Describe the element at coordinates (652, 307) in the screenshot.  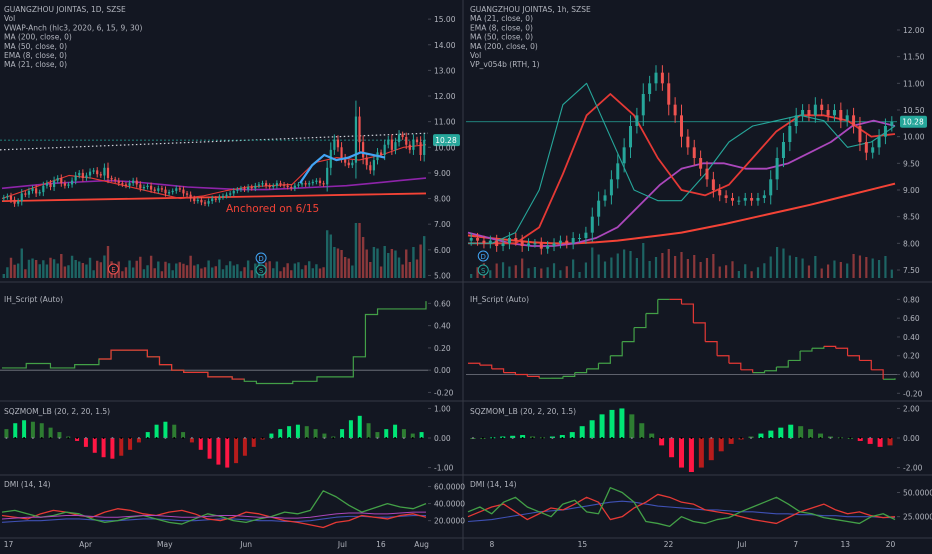
I see `ih-line-green` at that location.